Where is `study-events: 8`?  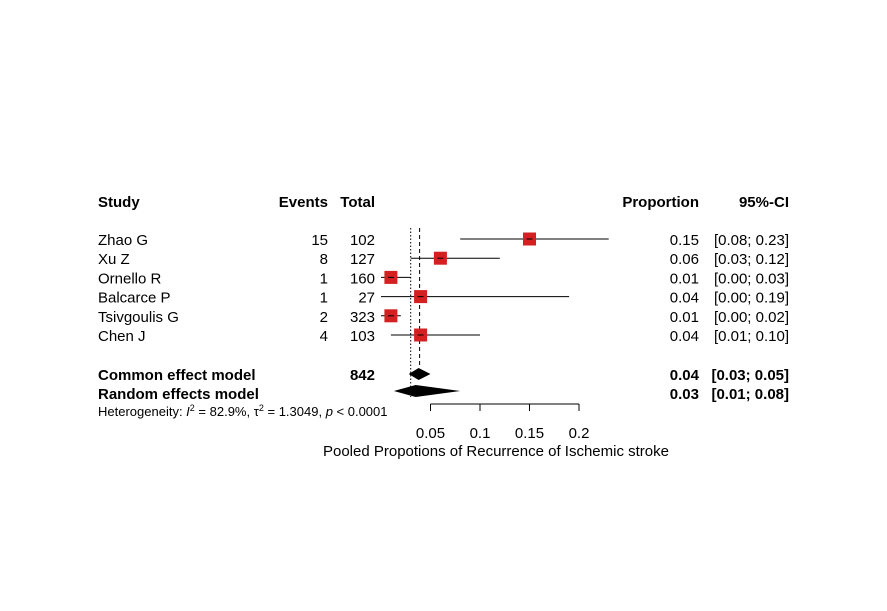
study-events: 8 is located at coordinates (324, 259).